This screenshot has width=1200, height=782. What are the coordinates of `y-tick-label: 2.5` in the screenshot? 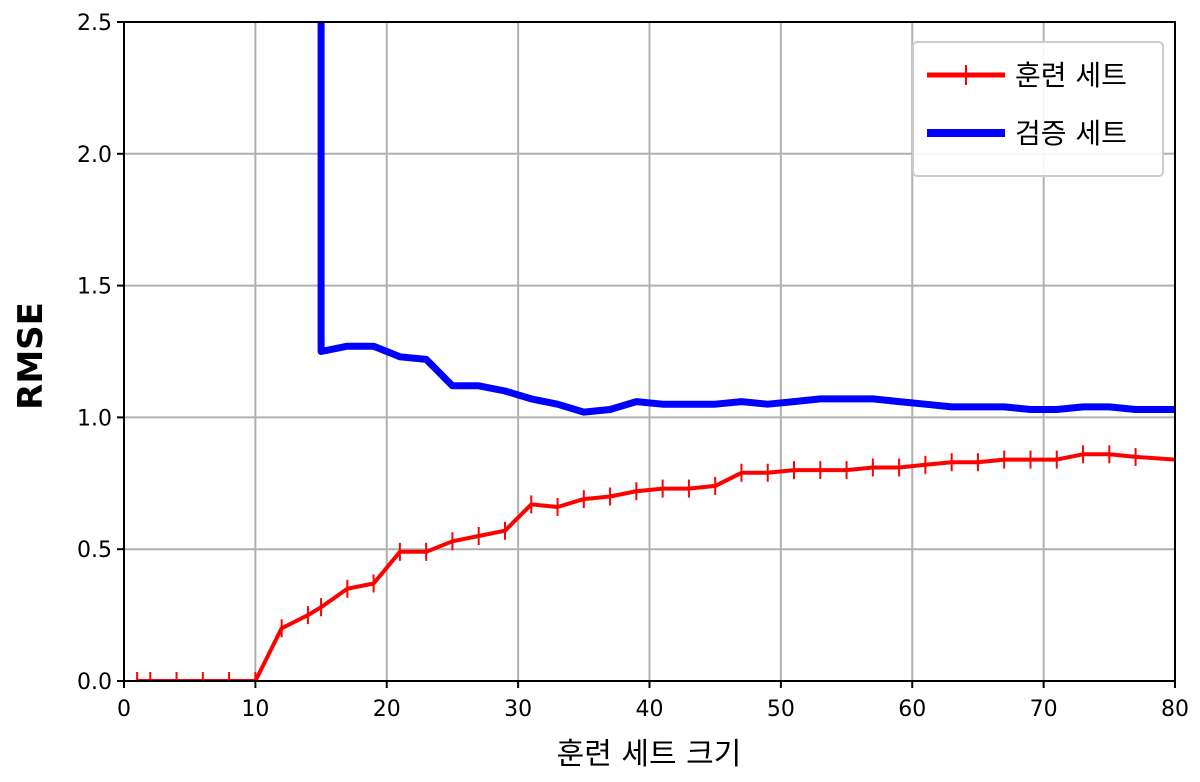 It's located at (94, 23).